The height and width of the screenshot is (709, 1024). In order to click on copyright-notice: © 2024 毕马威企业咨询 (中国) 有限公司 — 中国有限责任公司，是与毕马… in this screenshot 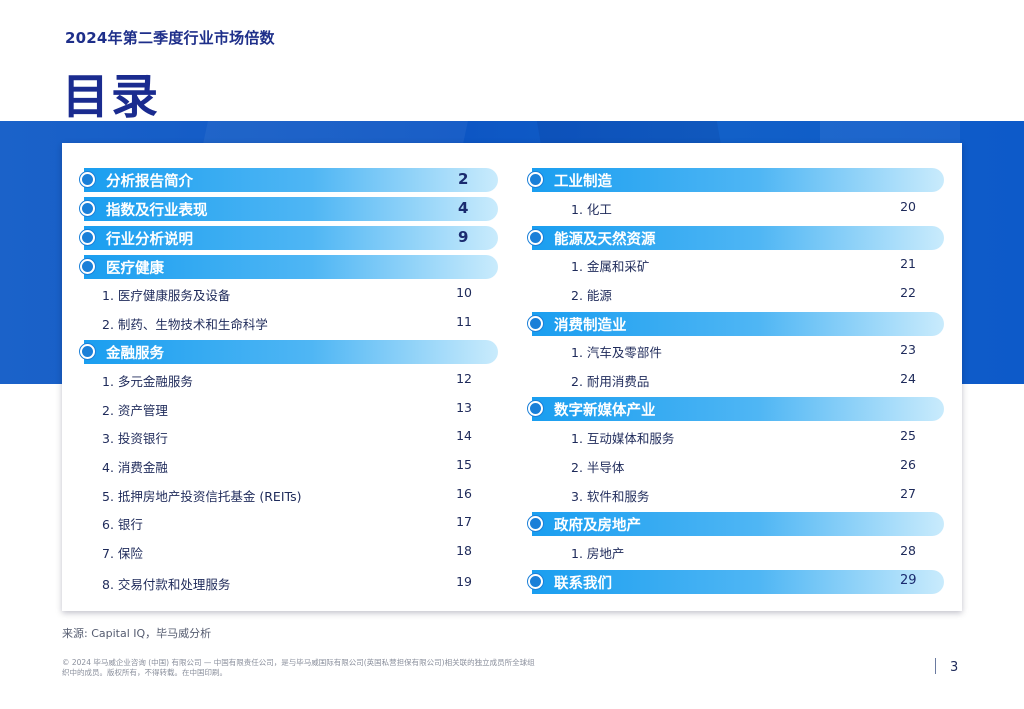, I will do `click(298, 667)`.